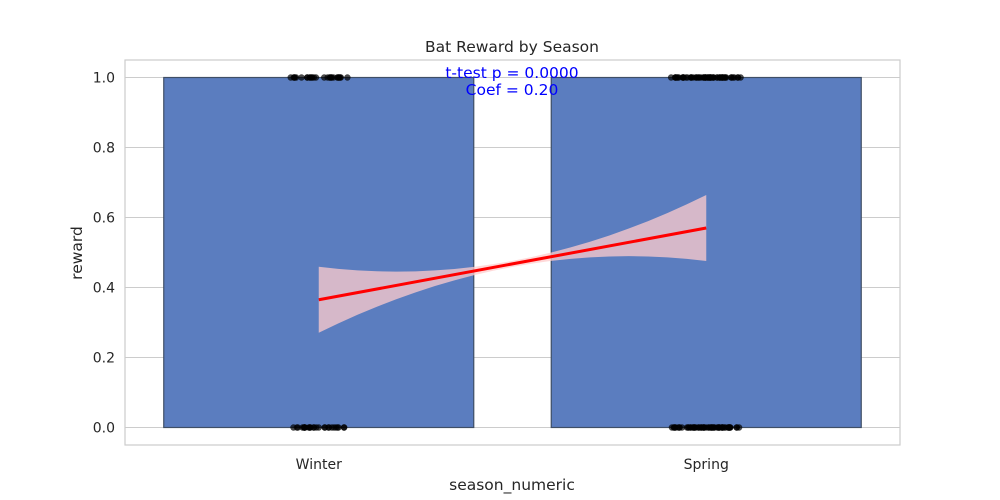 The width and height of the screenshot is (1000, 500). What do you see at coordinates (319, 465) in the screenshot?
I see `x-tick-label: Winter` at bounding box center [319, 465].